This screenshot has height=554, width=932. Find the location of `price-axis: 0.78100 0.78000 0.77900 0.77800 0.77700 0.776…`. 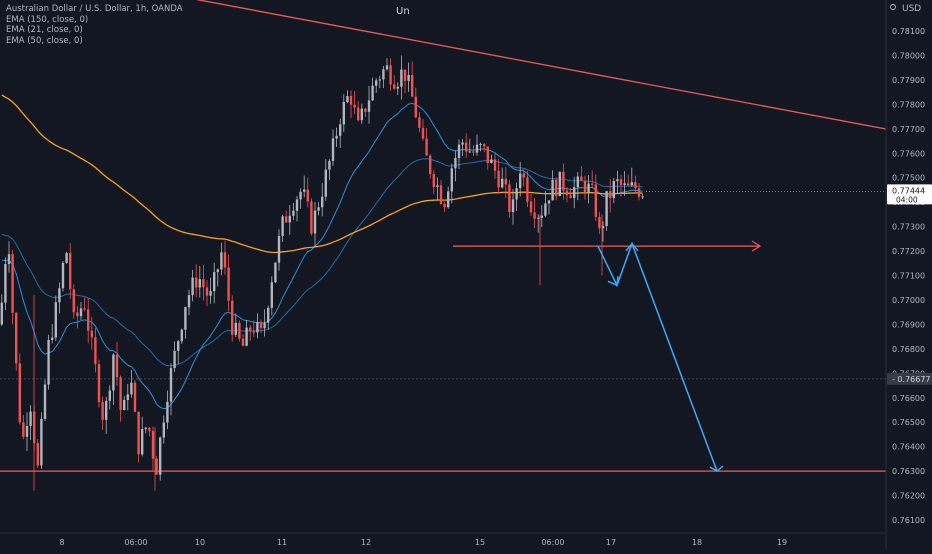

price-axis: 0.78100 0.78000 0.77900 0.77800 0.77700 0.776… is located at coordinates (908, 276).